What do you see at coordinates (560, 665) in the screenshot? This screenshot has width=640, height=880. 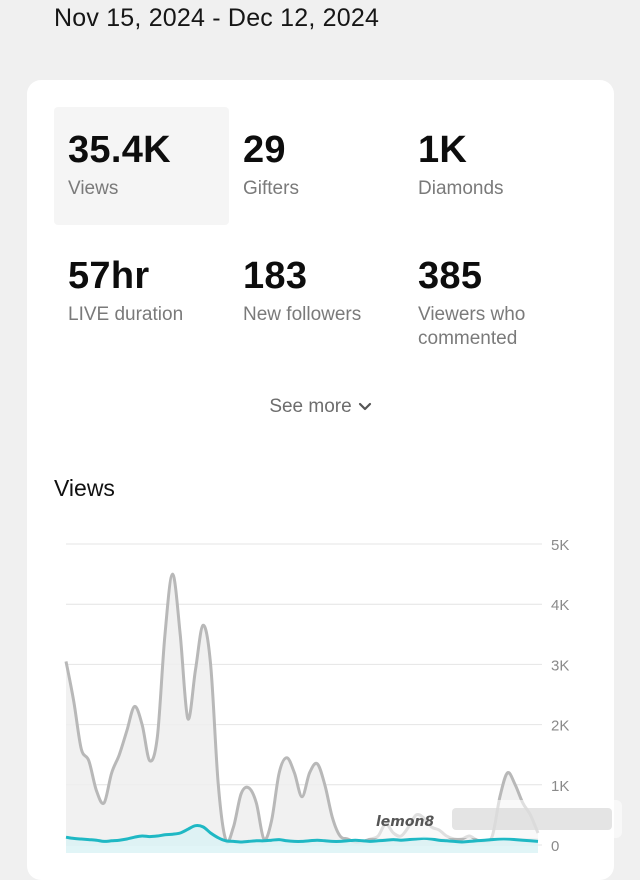 I see `y-tick-label: 3K` at bounding box center [560, 665].